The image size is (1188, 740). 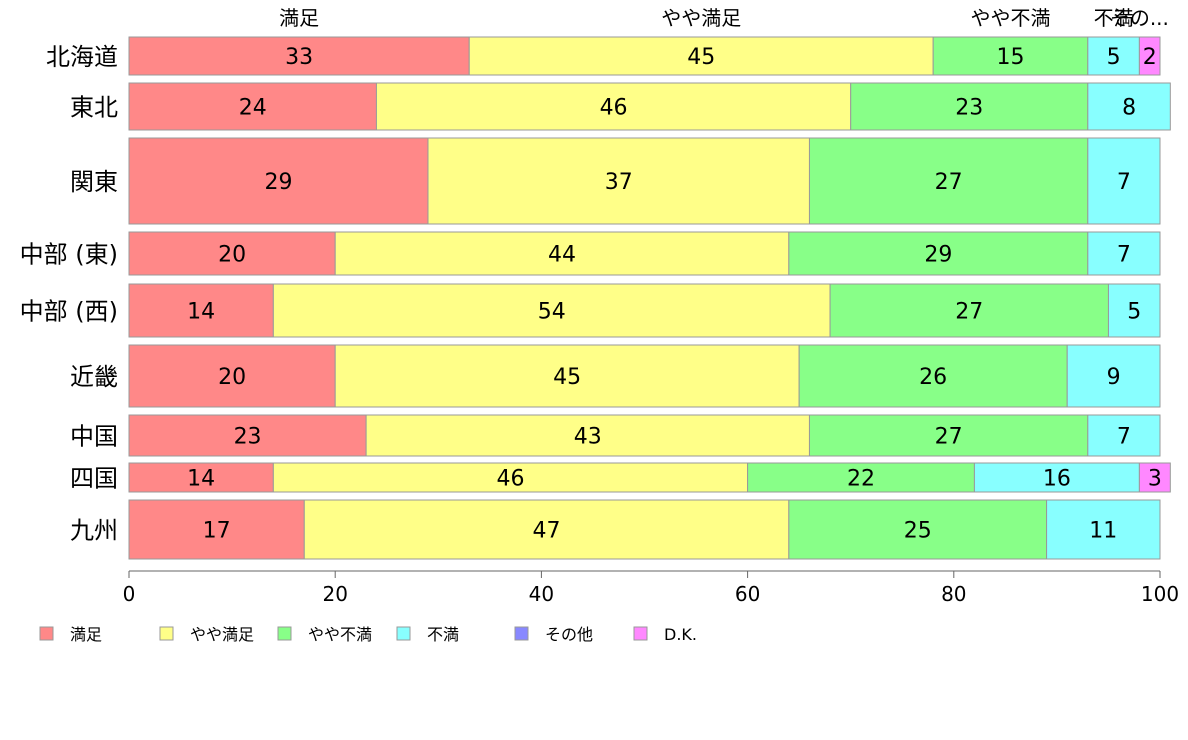 I want to click on bar-value-label: 54, so click(x=552, y=312).